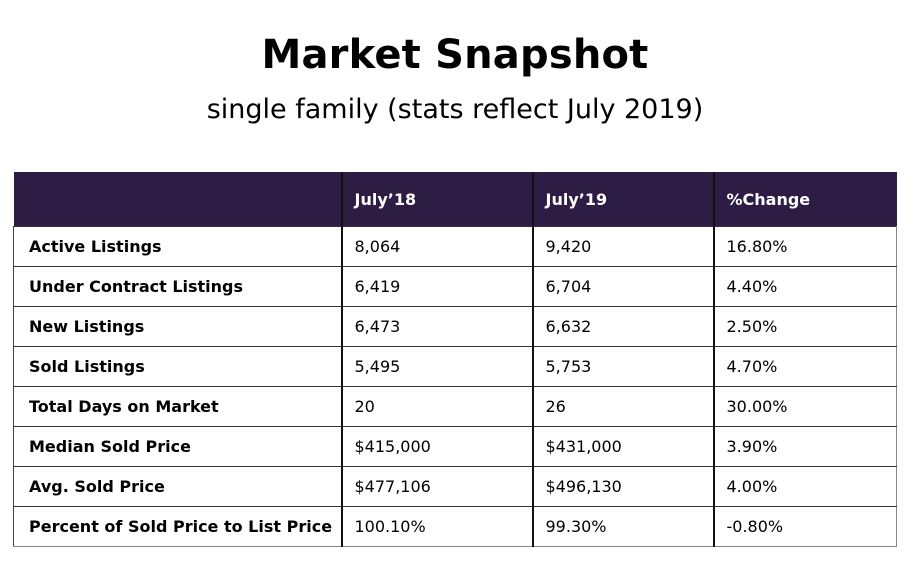 This screenshot has width=920, height=578. I want to click on row-label: Under Contract Listings, so click(177, 286).